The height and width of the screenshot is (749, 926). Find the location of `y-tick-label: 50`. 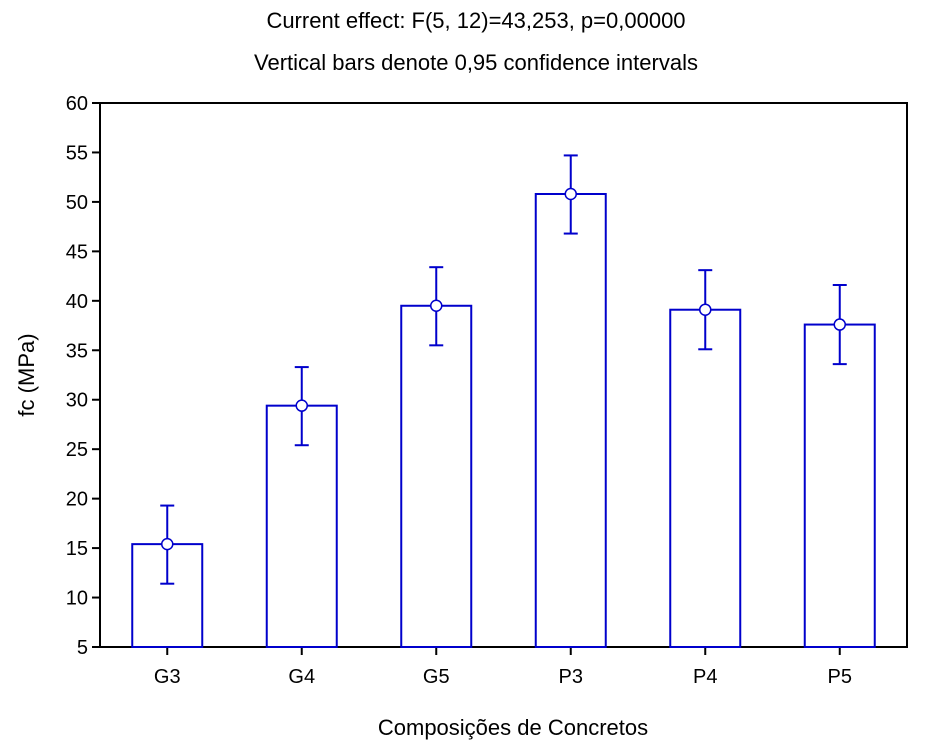

y-tick-label: 50 is located at coordinates (77, 203).